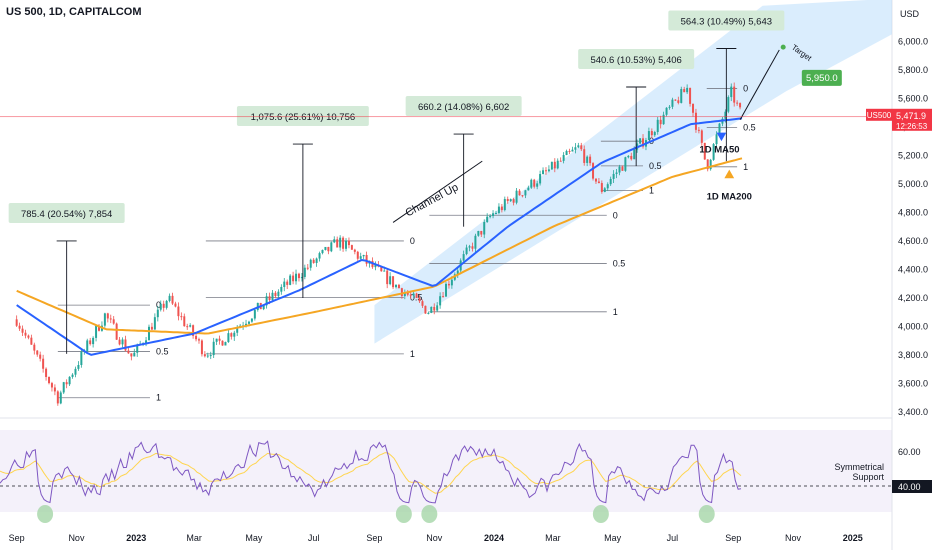 Image resolution: width=932 pixels, height=550 pixels. I want to click on x-tick-label: Nov, so click(434, 538).